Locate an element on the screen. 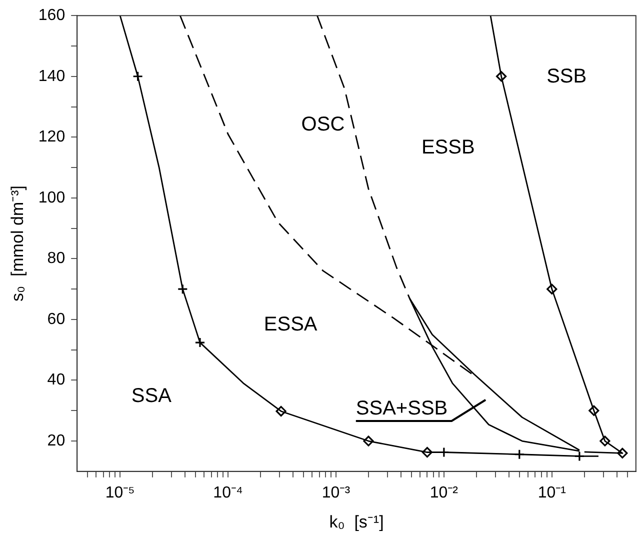 The height and width of the screenshot is (539, 642). x-tick-label: 10⁻⁵ is located at coordinates (120, 493).